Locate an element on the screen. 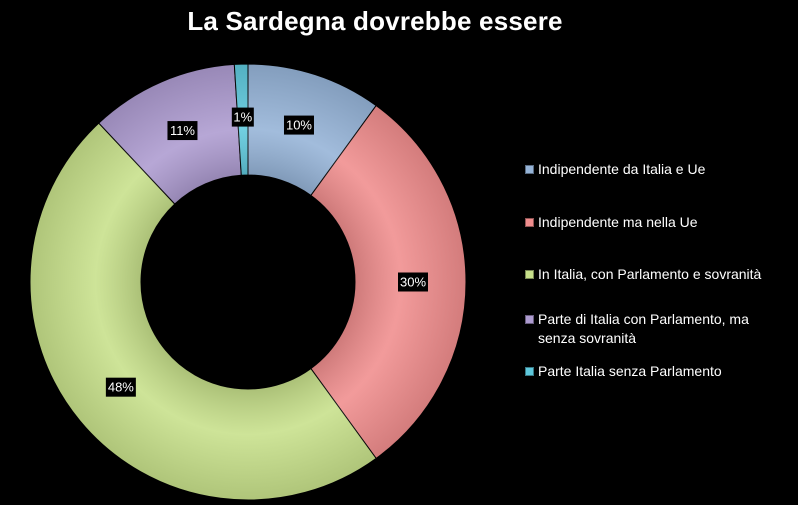  legend-item-parte-italia-senza-parlamento: Parte Italia senza Parlamento is located at coordinates (657, 371).